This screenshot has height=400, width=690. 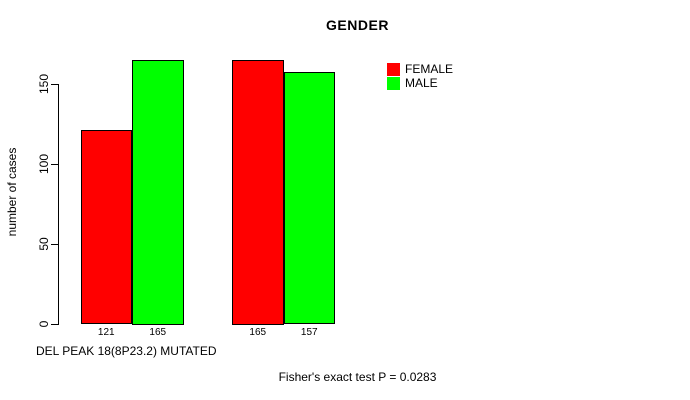 I want to click on bar-male-group2, so click(x=309, y=198).